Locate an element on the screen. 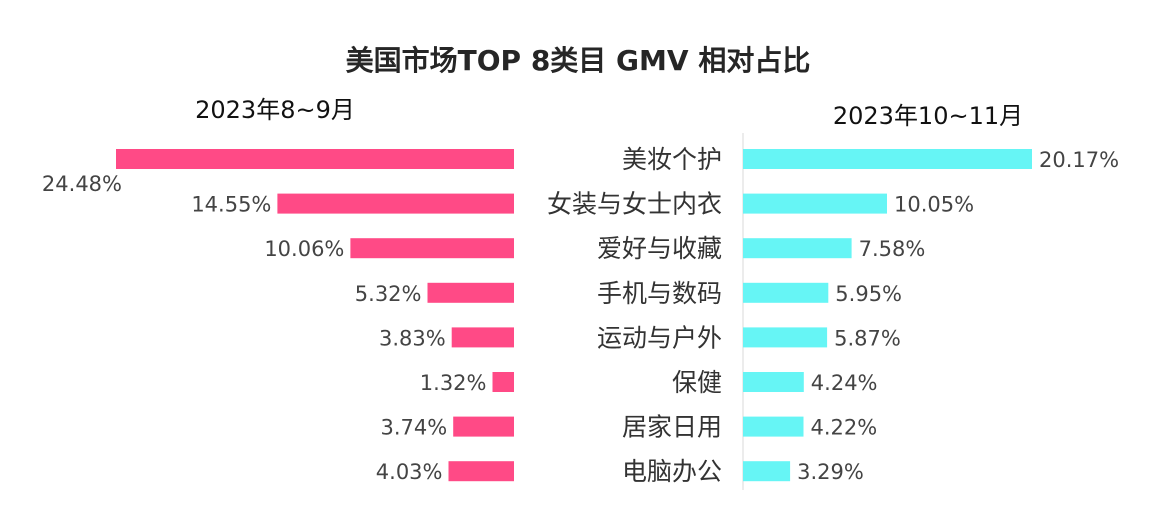 The height and width of the screenshot is (508, 1171). left-value-label-8: 4.03% is located at coordinates (409, 472).